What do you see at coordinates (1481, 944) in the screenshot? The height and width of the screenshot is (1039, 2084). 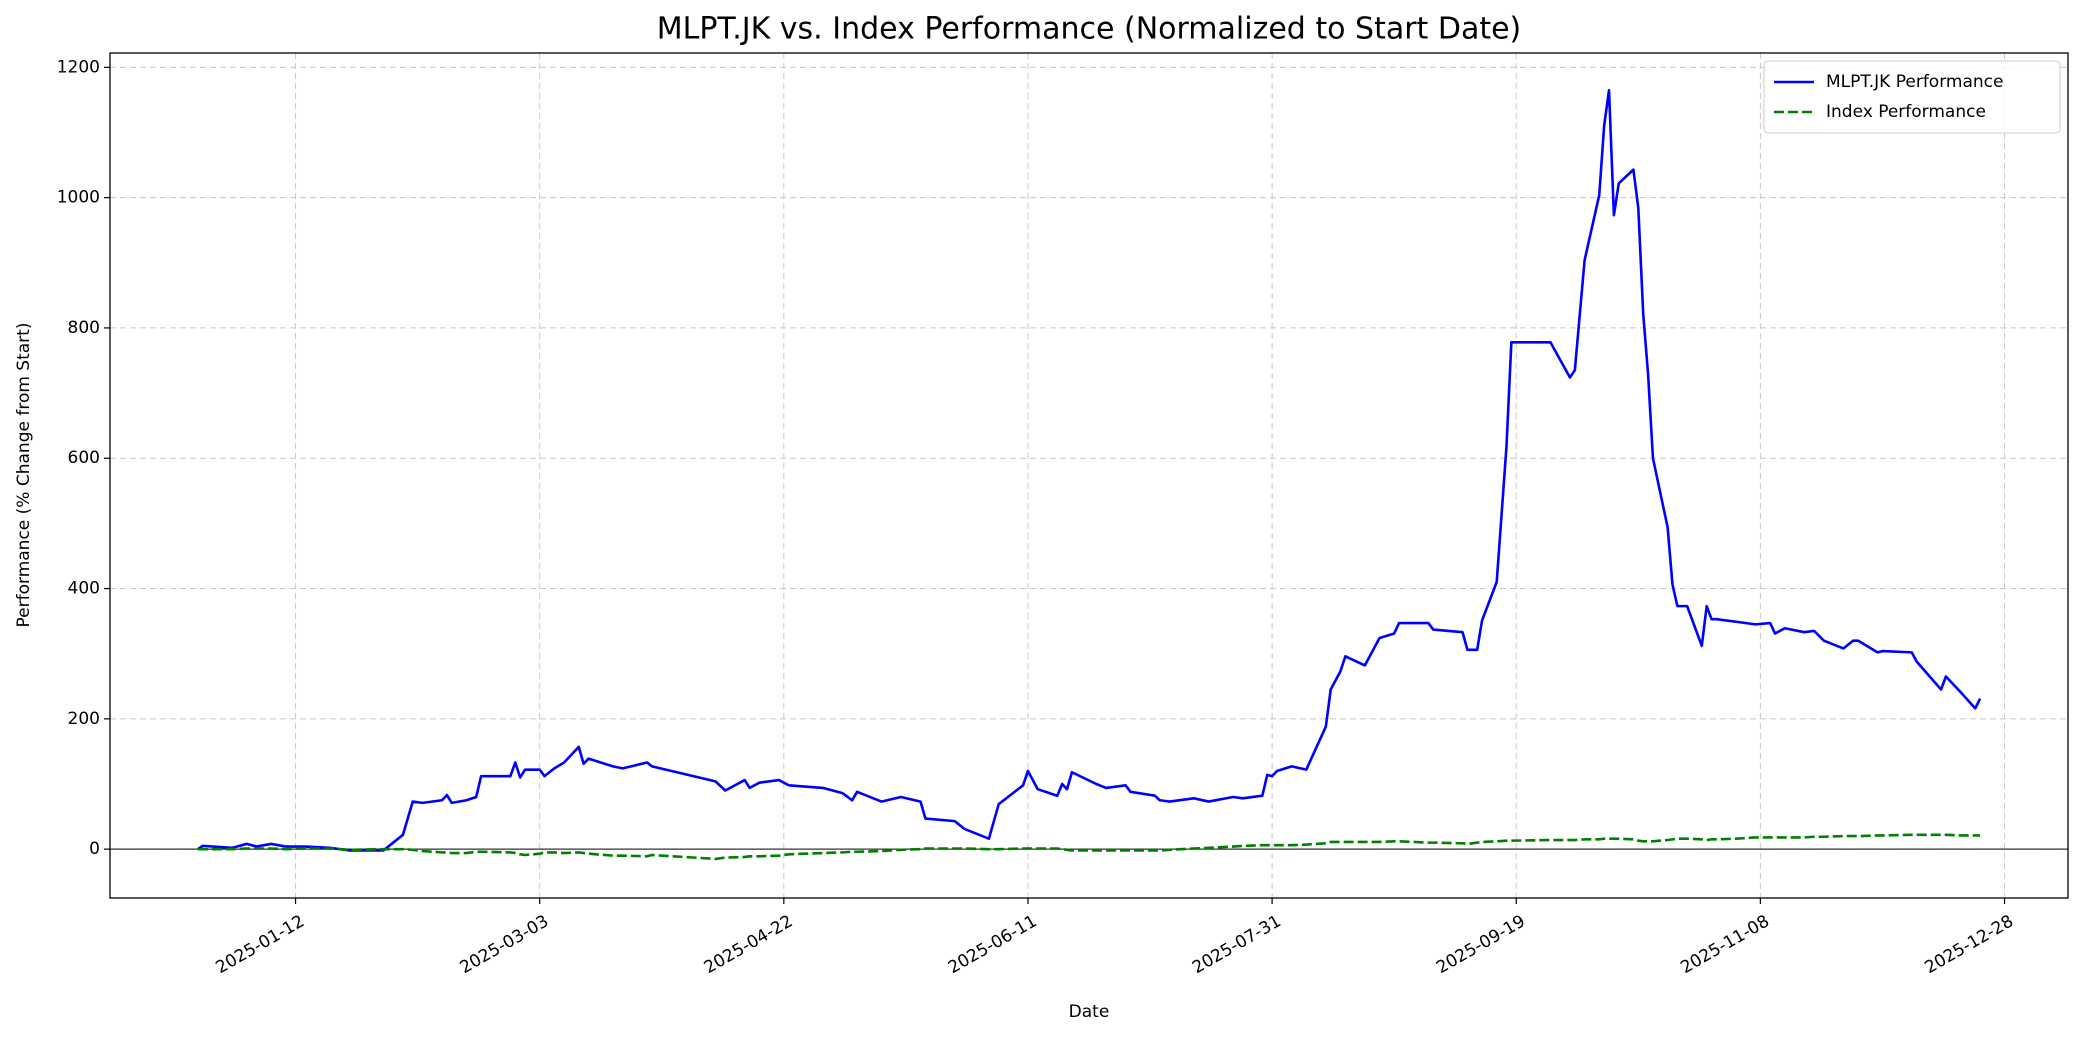 I see `x-tick-label: 2025-09-19` at bounding box center [1481, 944].